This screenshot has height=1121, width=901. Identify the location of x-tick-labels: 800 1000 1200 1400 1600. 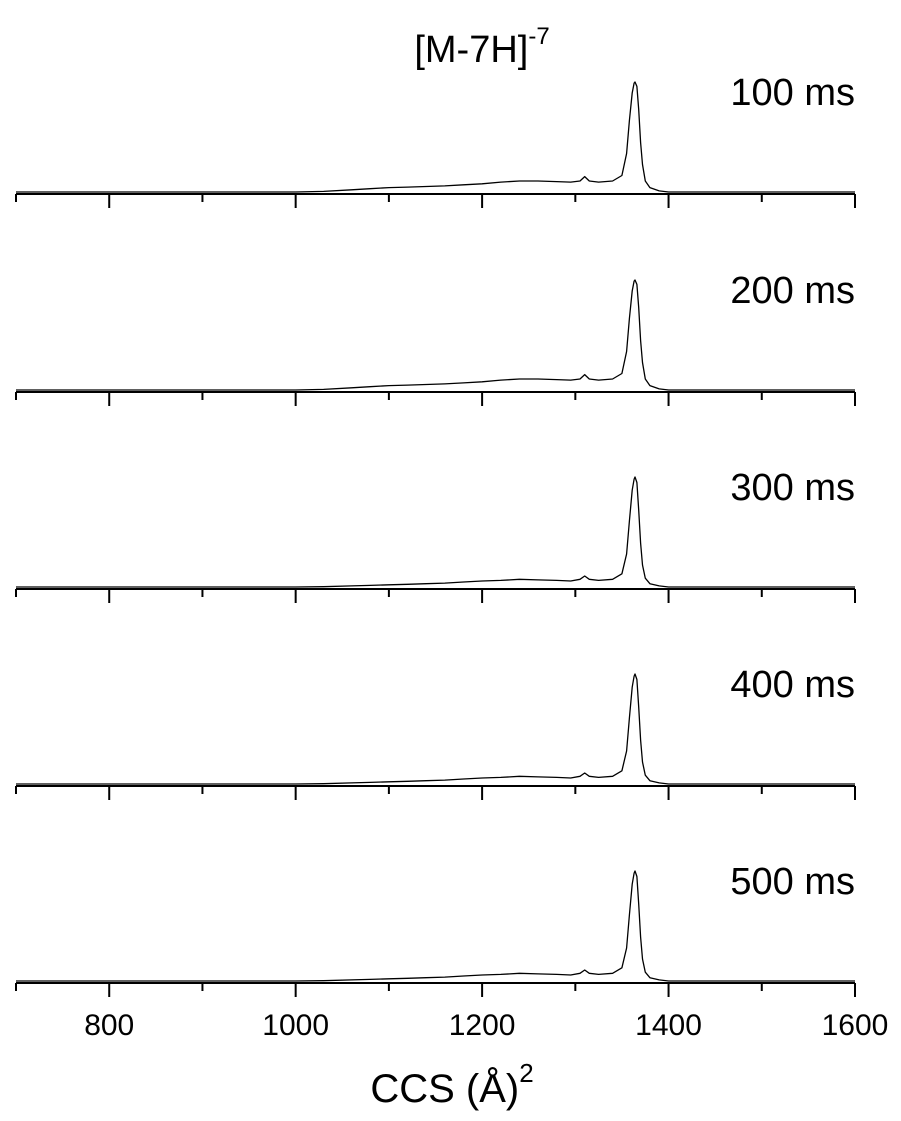
(486, 1025).